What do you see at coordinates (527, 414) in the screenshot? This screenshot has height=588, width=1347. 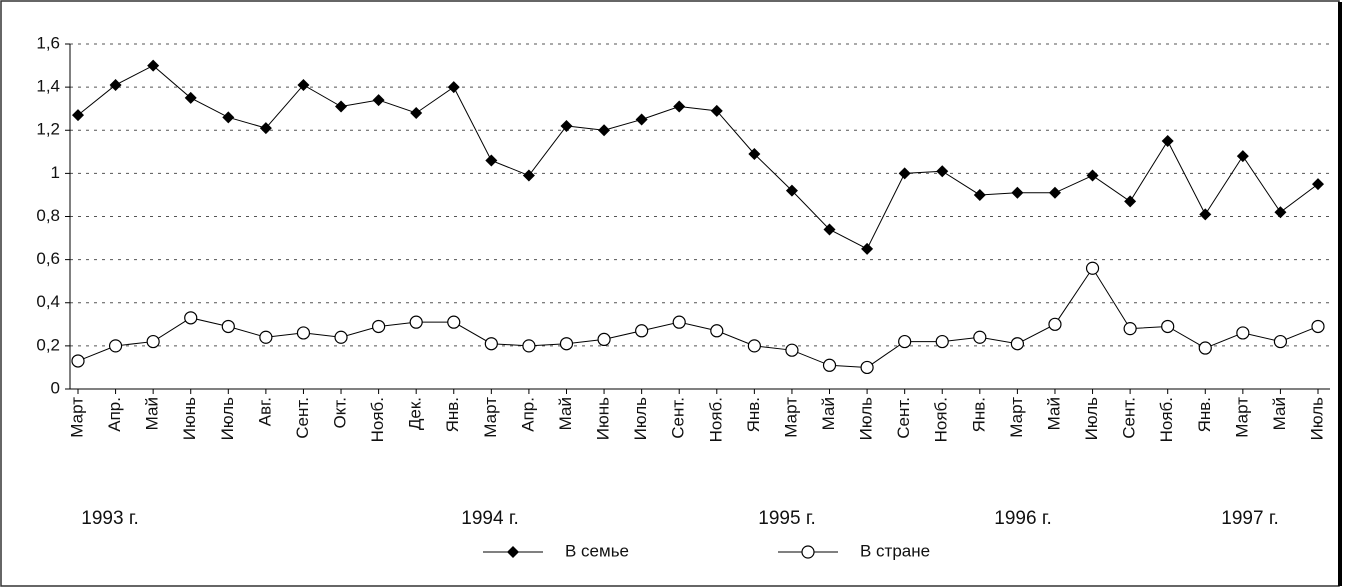 I see `x-tick-label: Апр.` at bounding box center [527, 414].